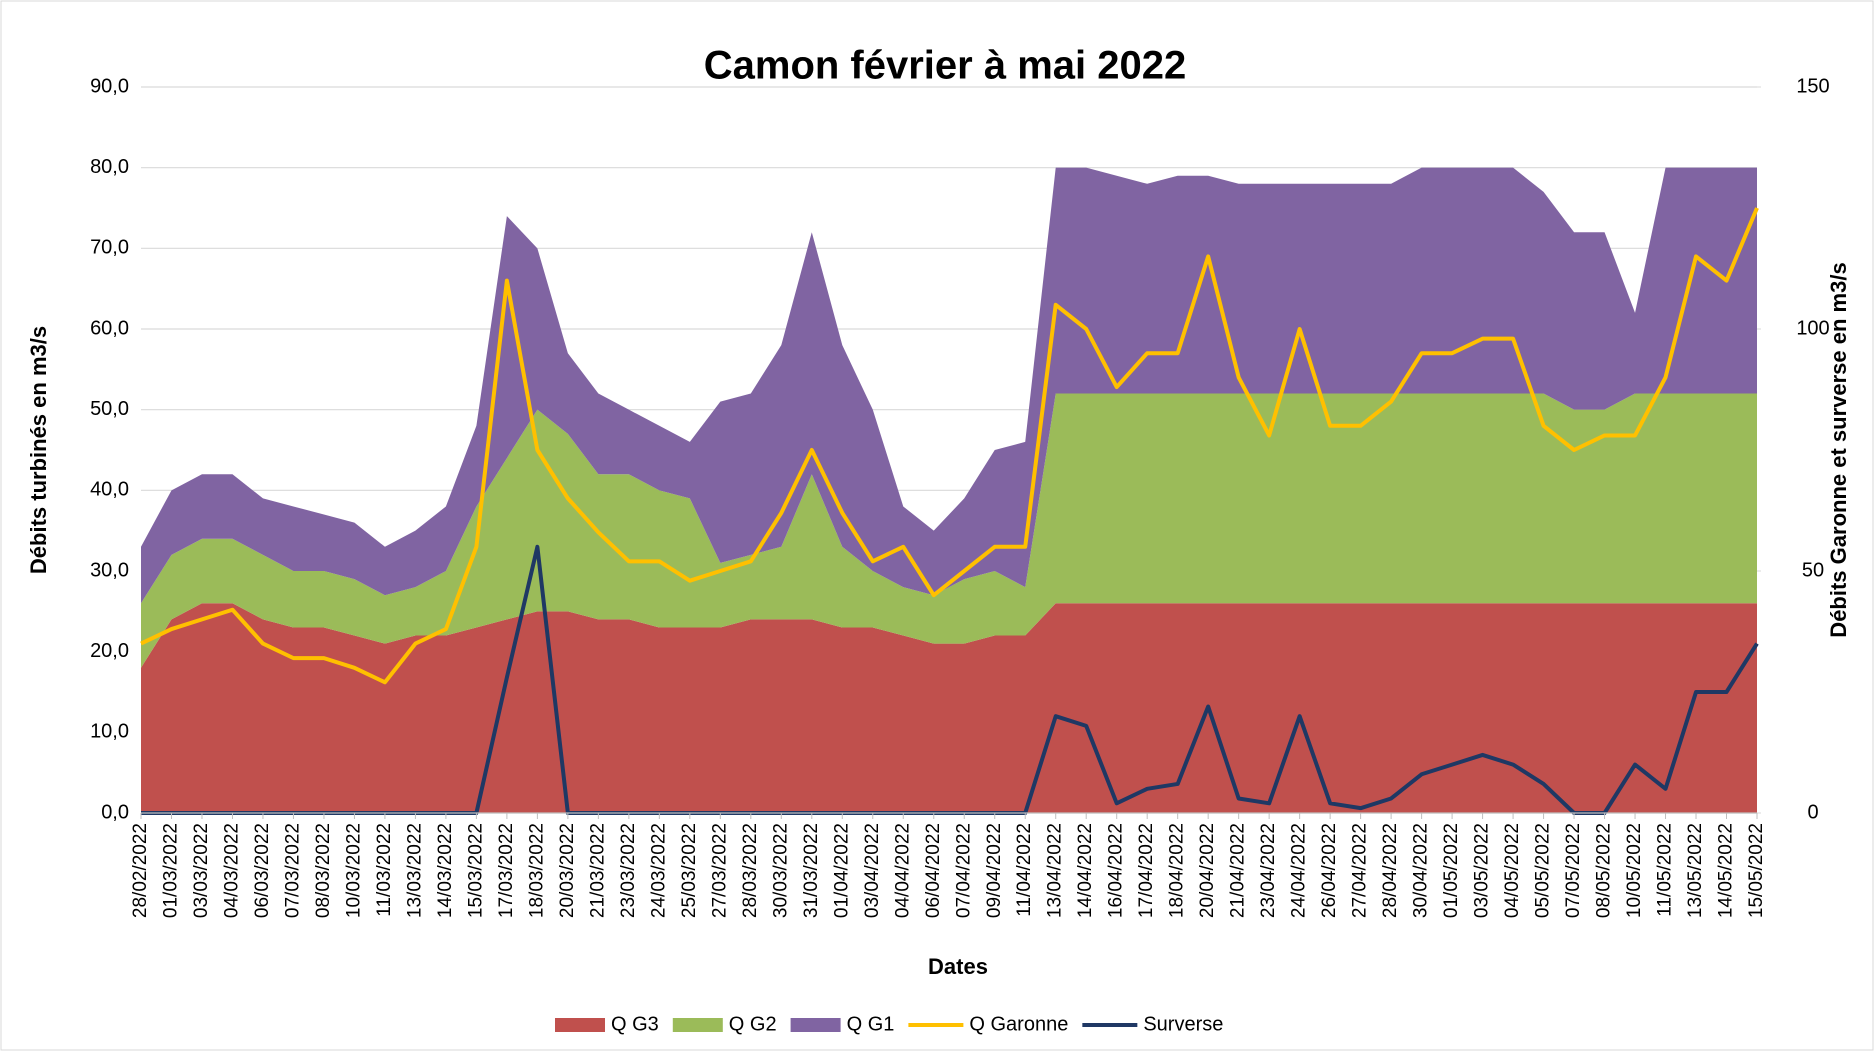 The width and height of the screenshot is (1874, 1051). What do you see at coordinates (753, 1024) in the screenshot?
I see `legend-label: Q G2` at bounding box center [753, 1024].